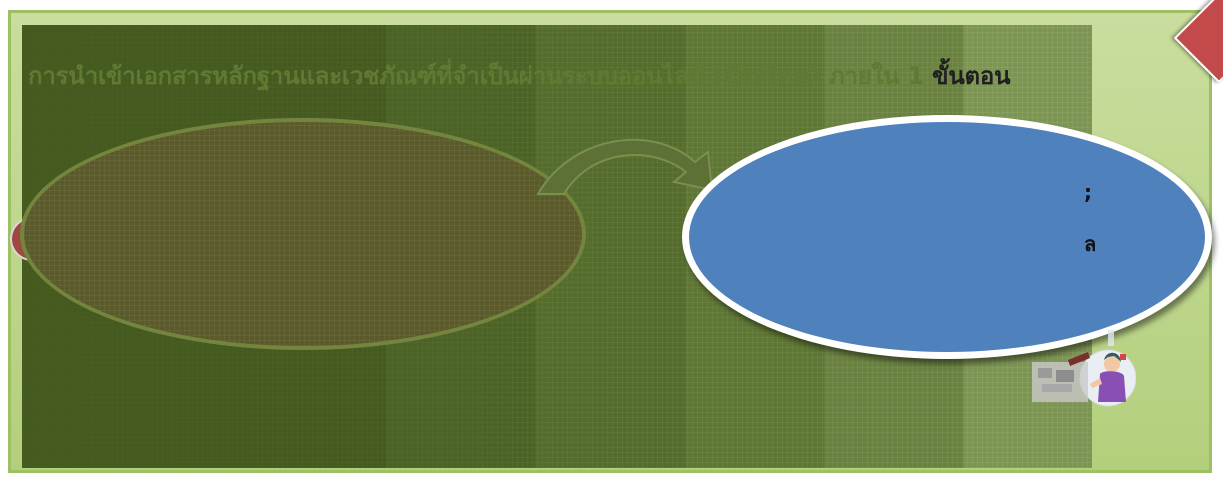 The width and height of the screenshot is (1223, 483). I want to click on title-tail: ขั้นตอน, so click(971, 76).